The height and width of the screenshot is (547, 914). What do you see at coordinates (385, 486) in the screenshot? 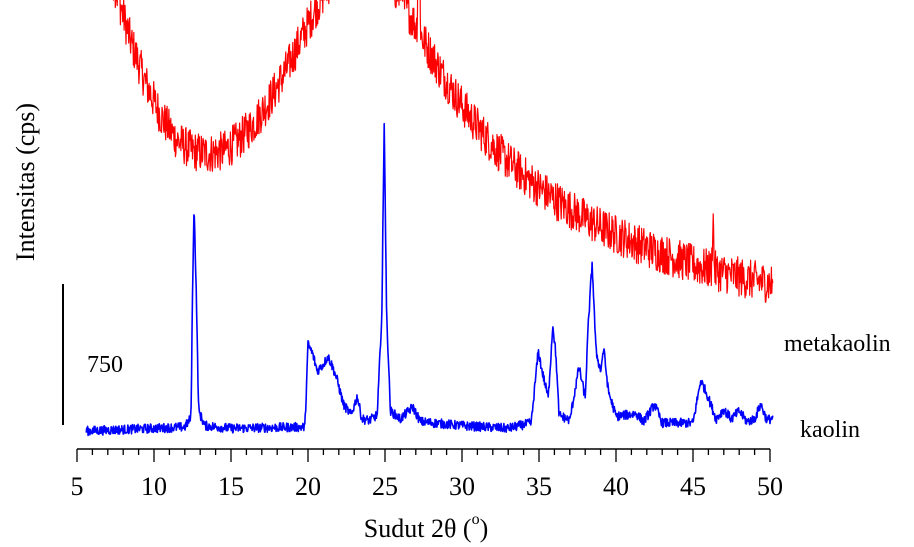
I see `x-tick-label: 25` at bounding box center [385, 486].